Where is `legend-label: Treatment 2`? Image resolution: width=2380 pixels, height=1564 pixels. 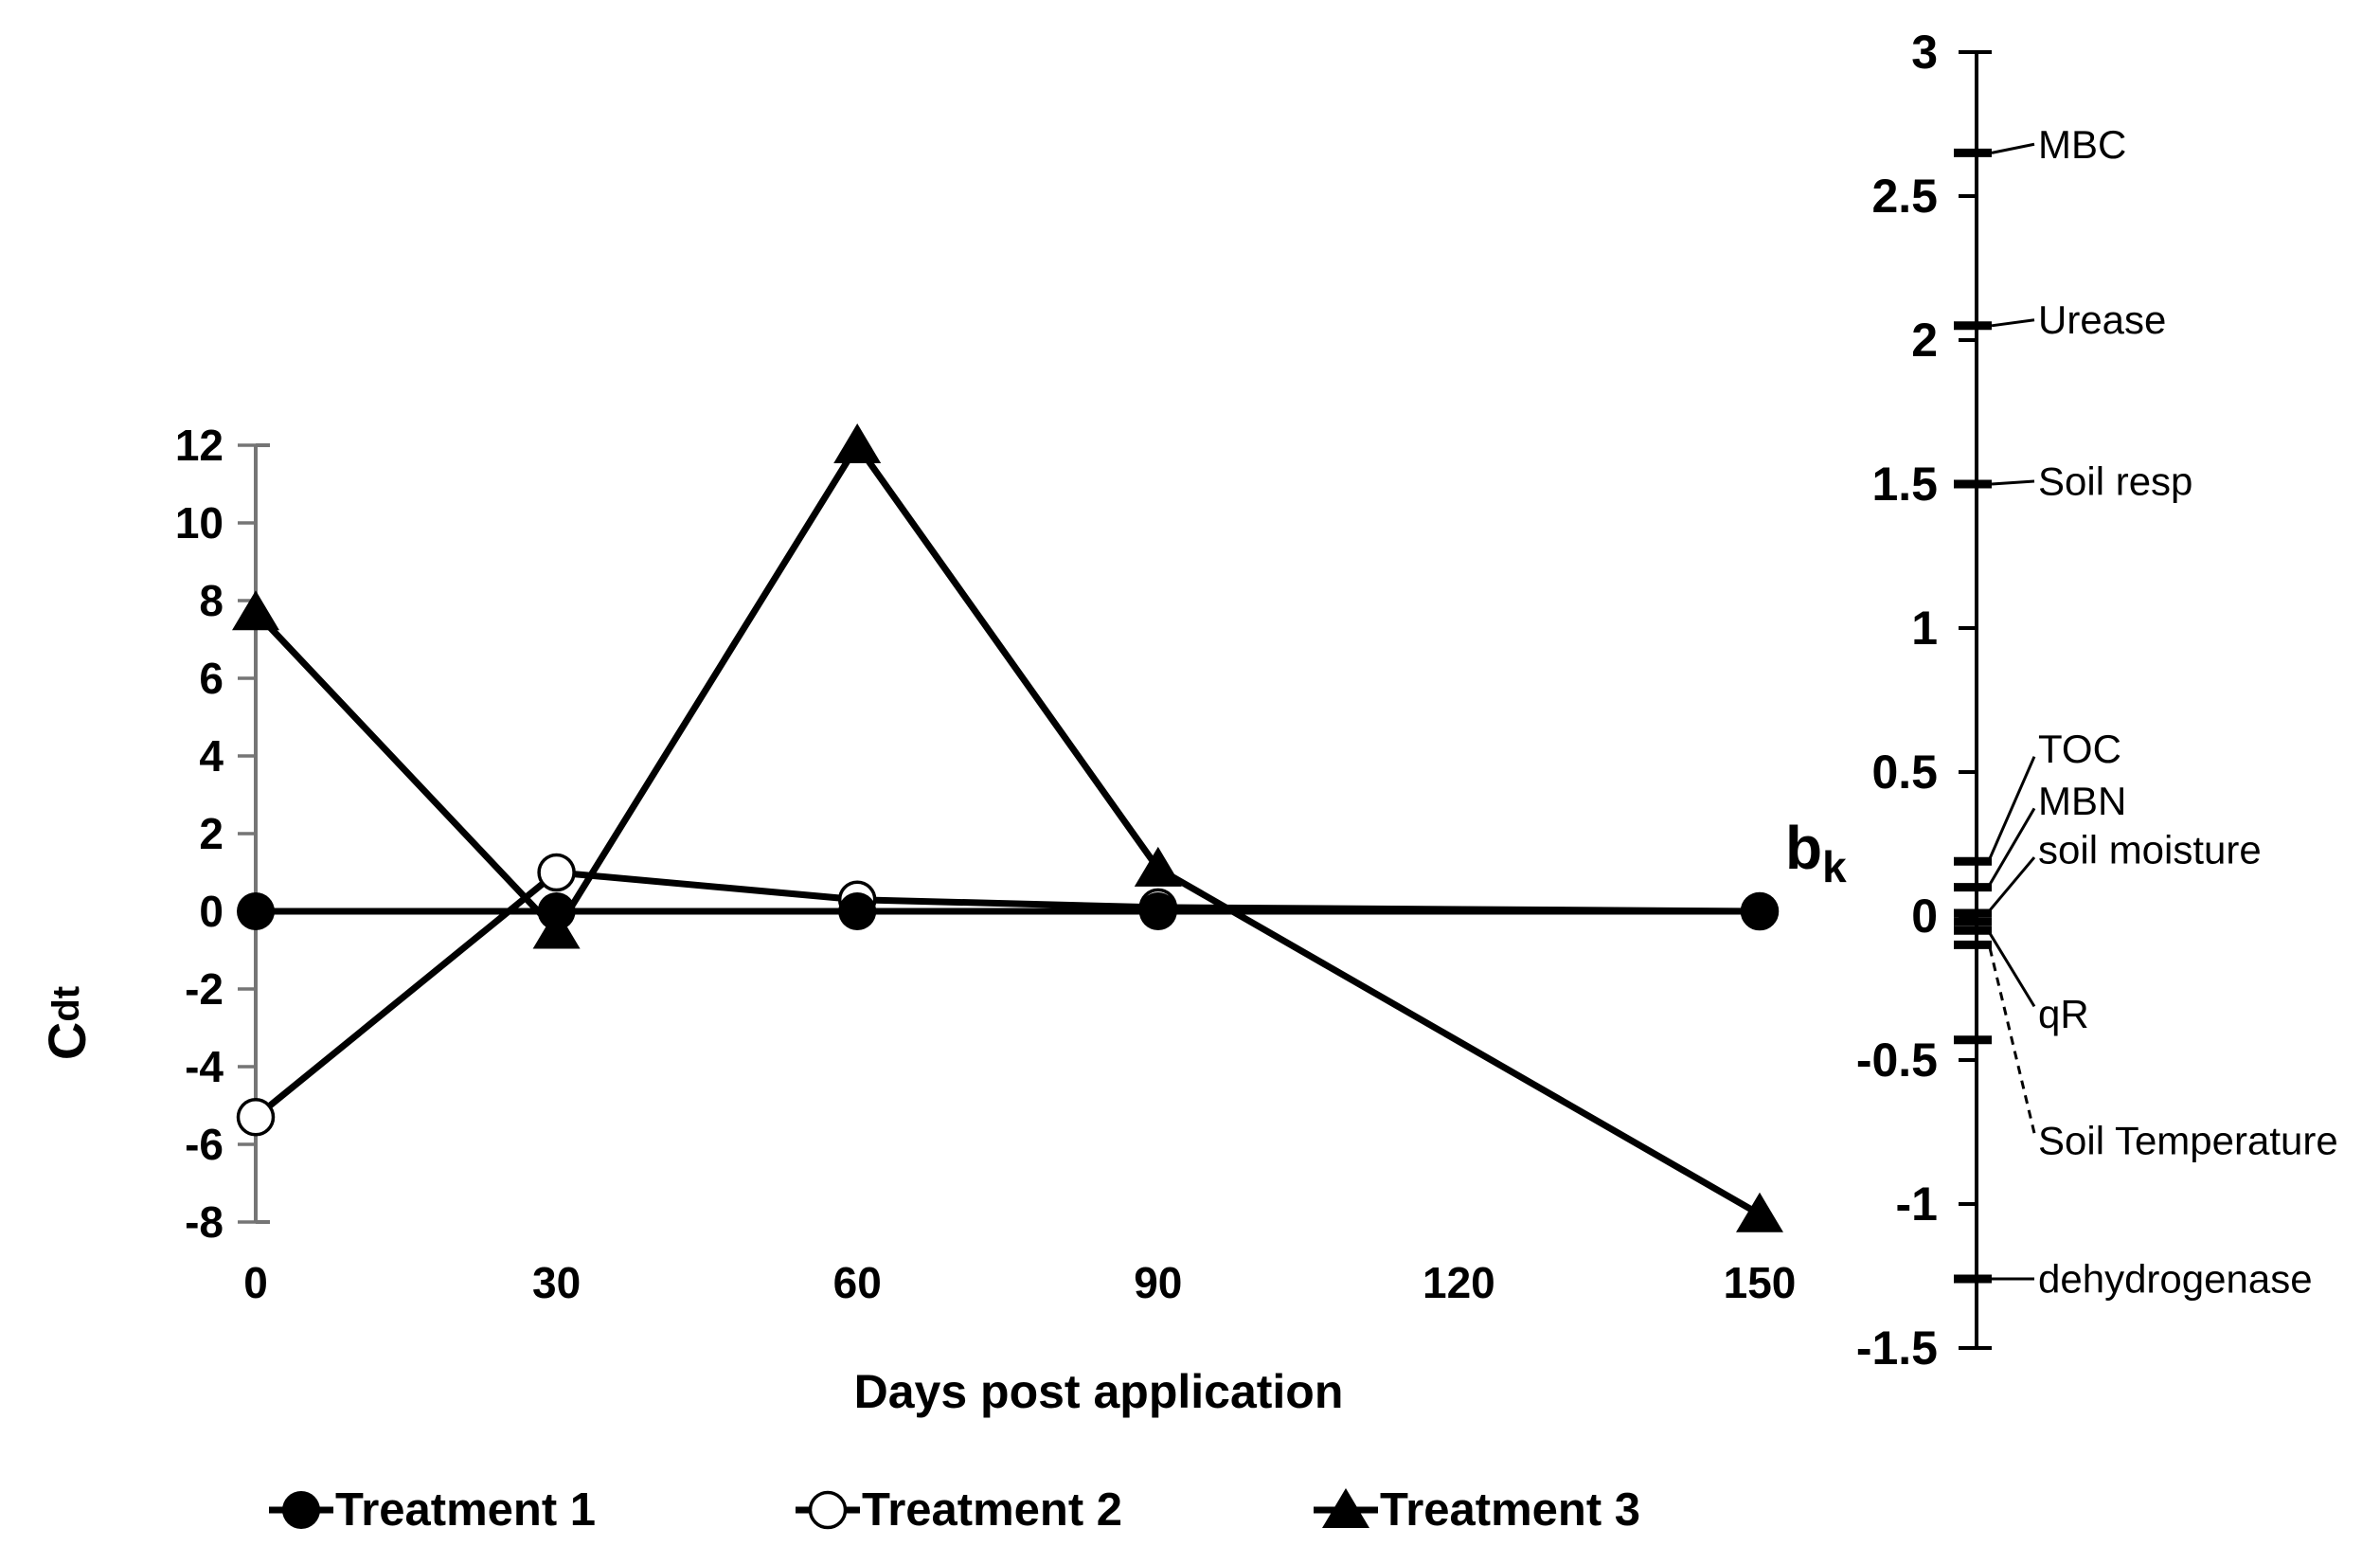 legend-label: Treatment 2 is located at coordinates (992, 1510).